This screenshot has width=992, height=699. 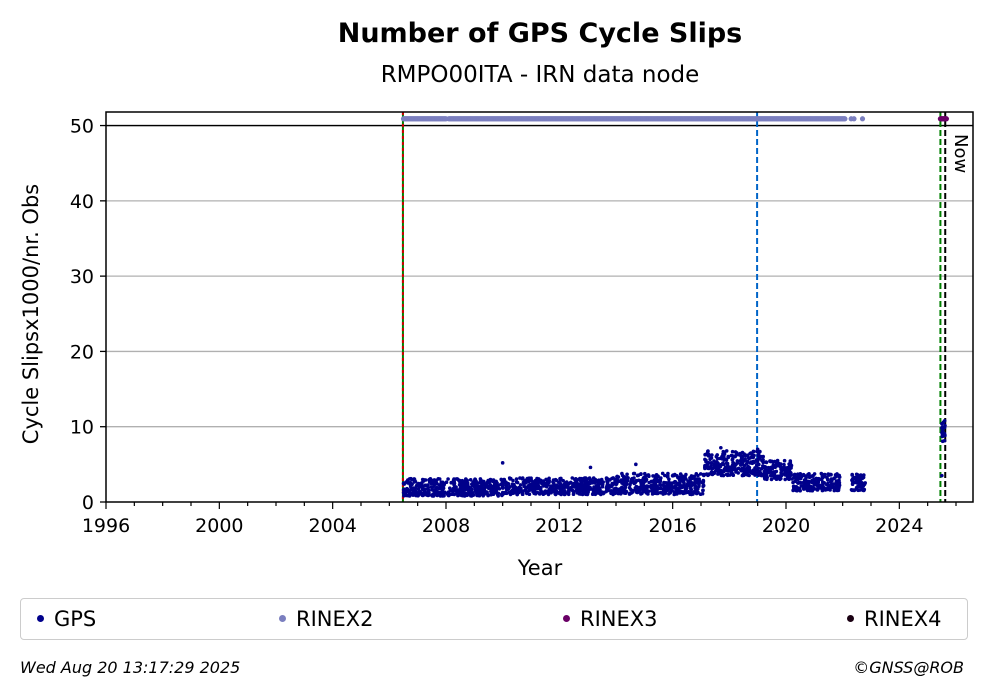 I want to click on rinex2-point, so click(x=854, y=119).